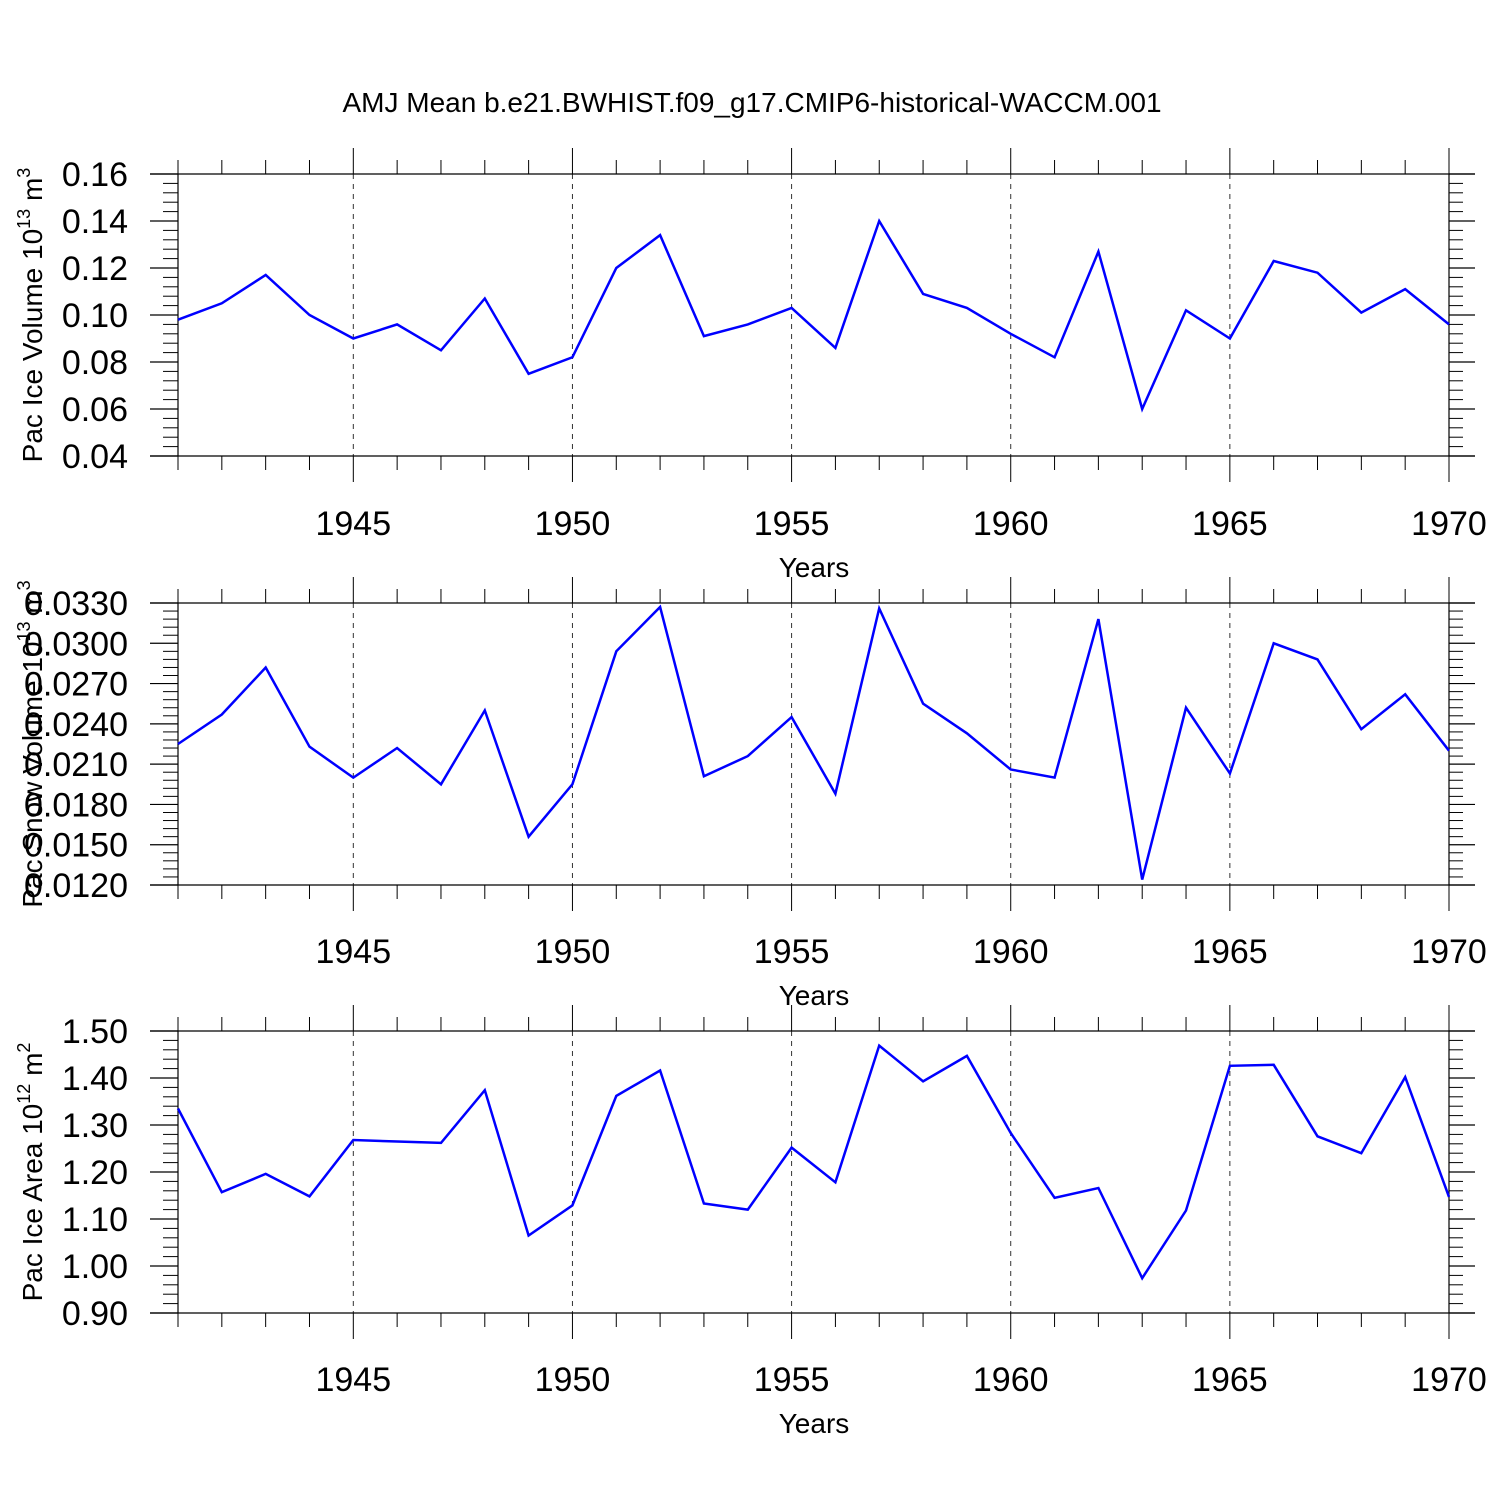 Image resolution: width=1500 pixels, height=1500 pixels. Describe the element at coordinates (24, 1094) in the screenshot. I see `y-axis-label-exponent: 12` at that location.